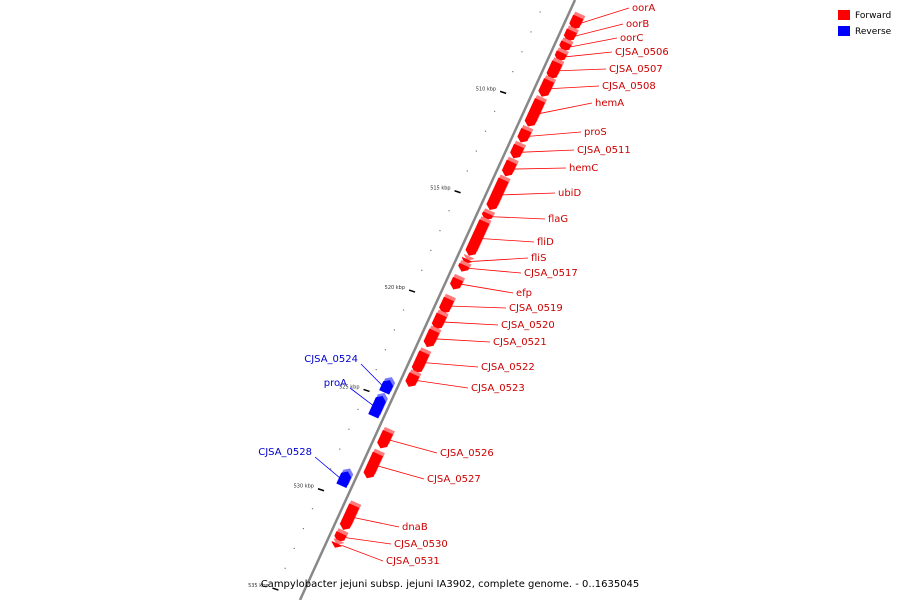 The width and height of the screenshot is (900, 600). I want to click on gene-oorb, so click(571, 33).